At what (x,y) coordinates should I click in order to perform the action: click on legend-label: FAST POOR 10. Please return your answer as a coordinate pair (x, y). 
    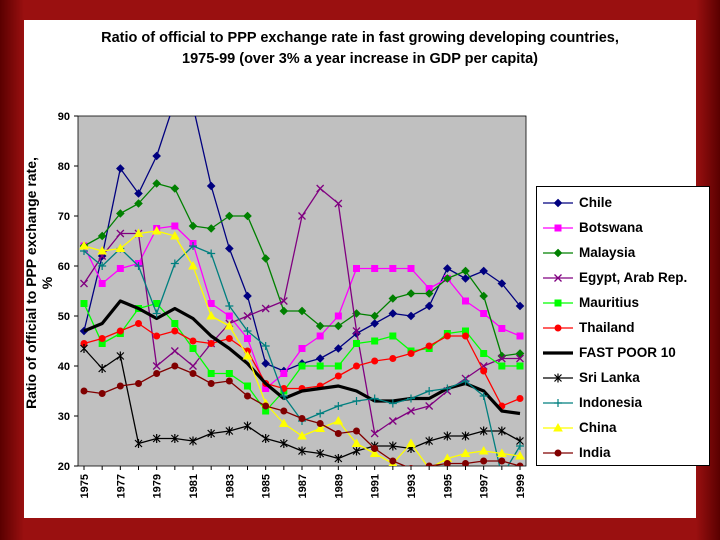
    Looking at the image, I should click on (627, 352).